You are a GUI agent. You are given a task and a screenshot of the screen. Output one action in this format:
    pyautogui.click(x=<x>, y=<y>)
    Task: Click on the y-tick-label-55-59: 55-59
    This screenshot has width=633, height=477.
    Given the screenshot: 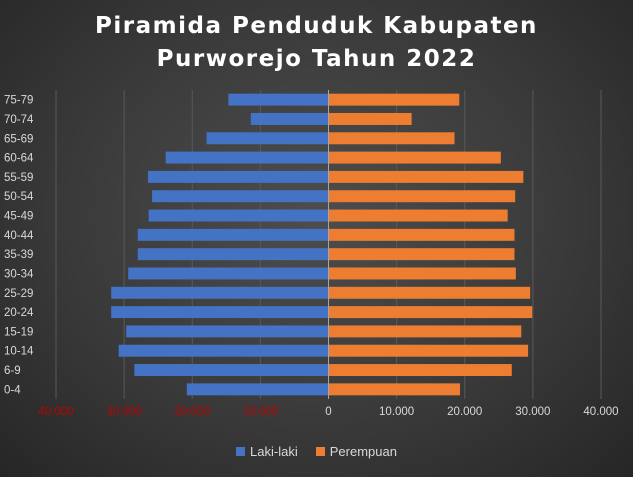 What is the action you would take?
    pyautogui.click(x=18, y=178)
    